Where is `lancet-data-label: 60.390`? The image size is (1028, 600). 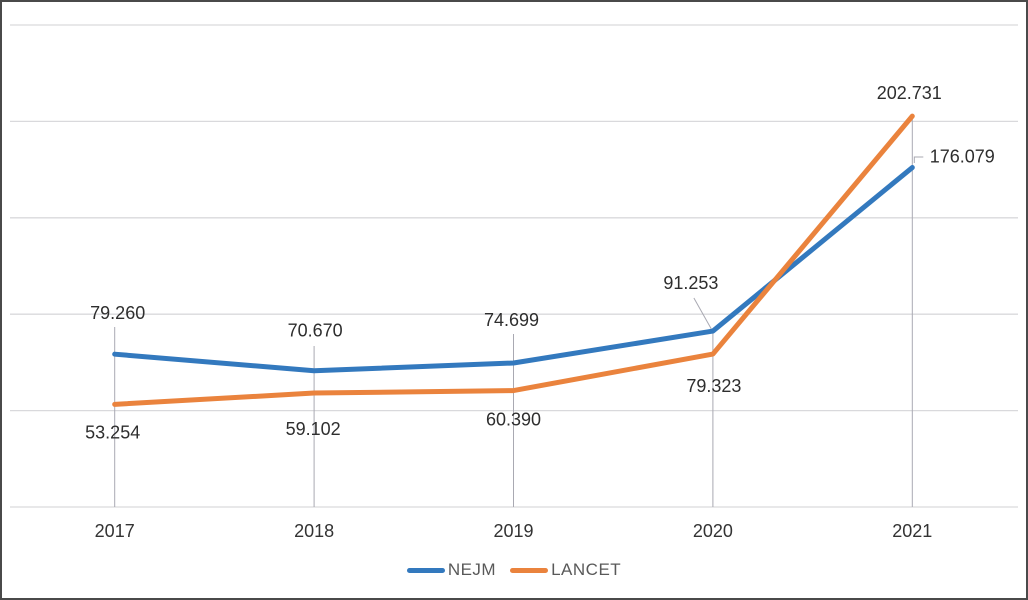
lancet-data-label: 60.390 is located at coordinates (513, 420).